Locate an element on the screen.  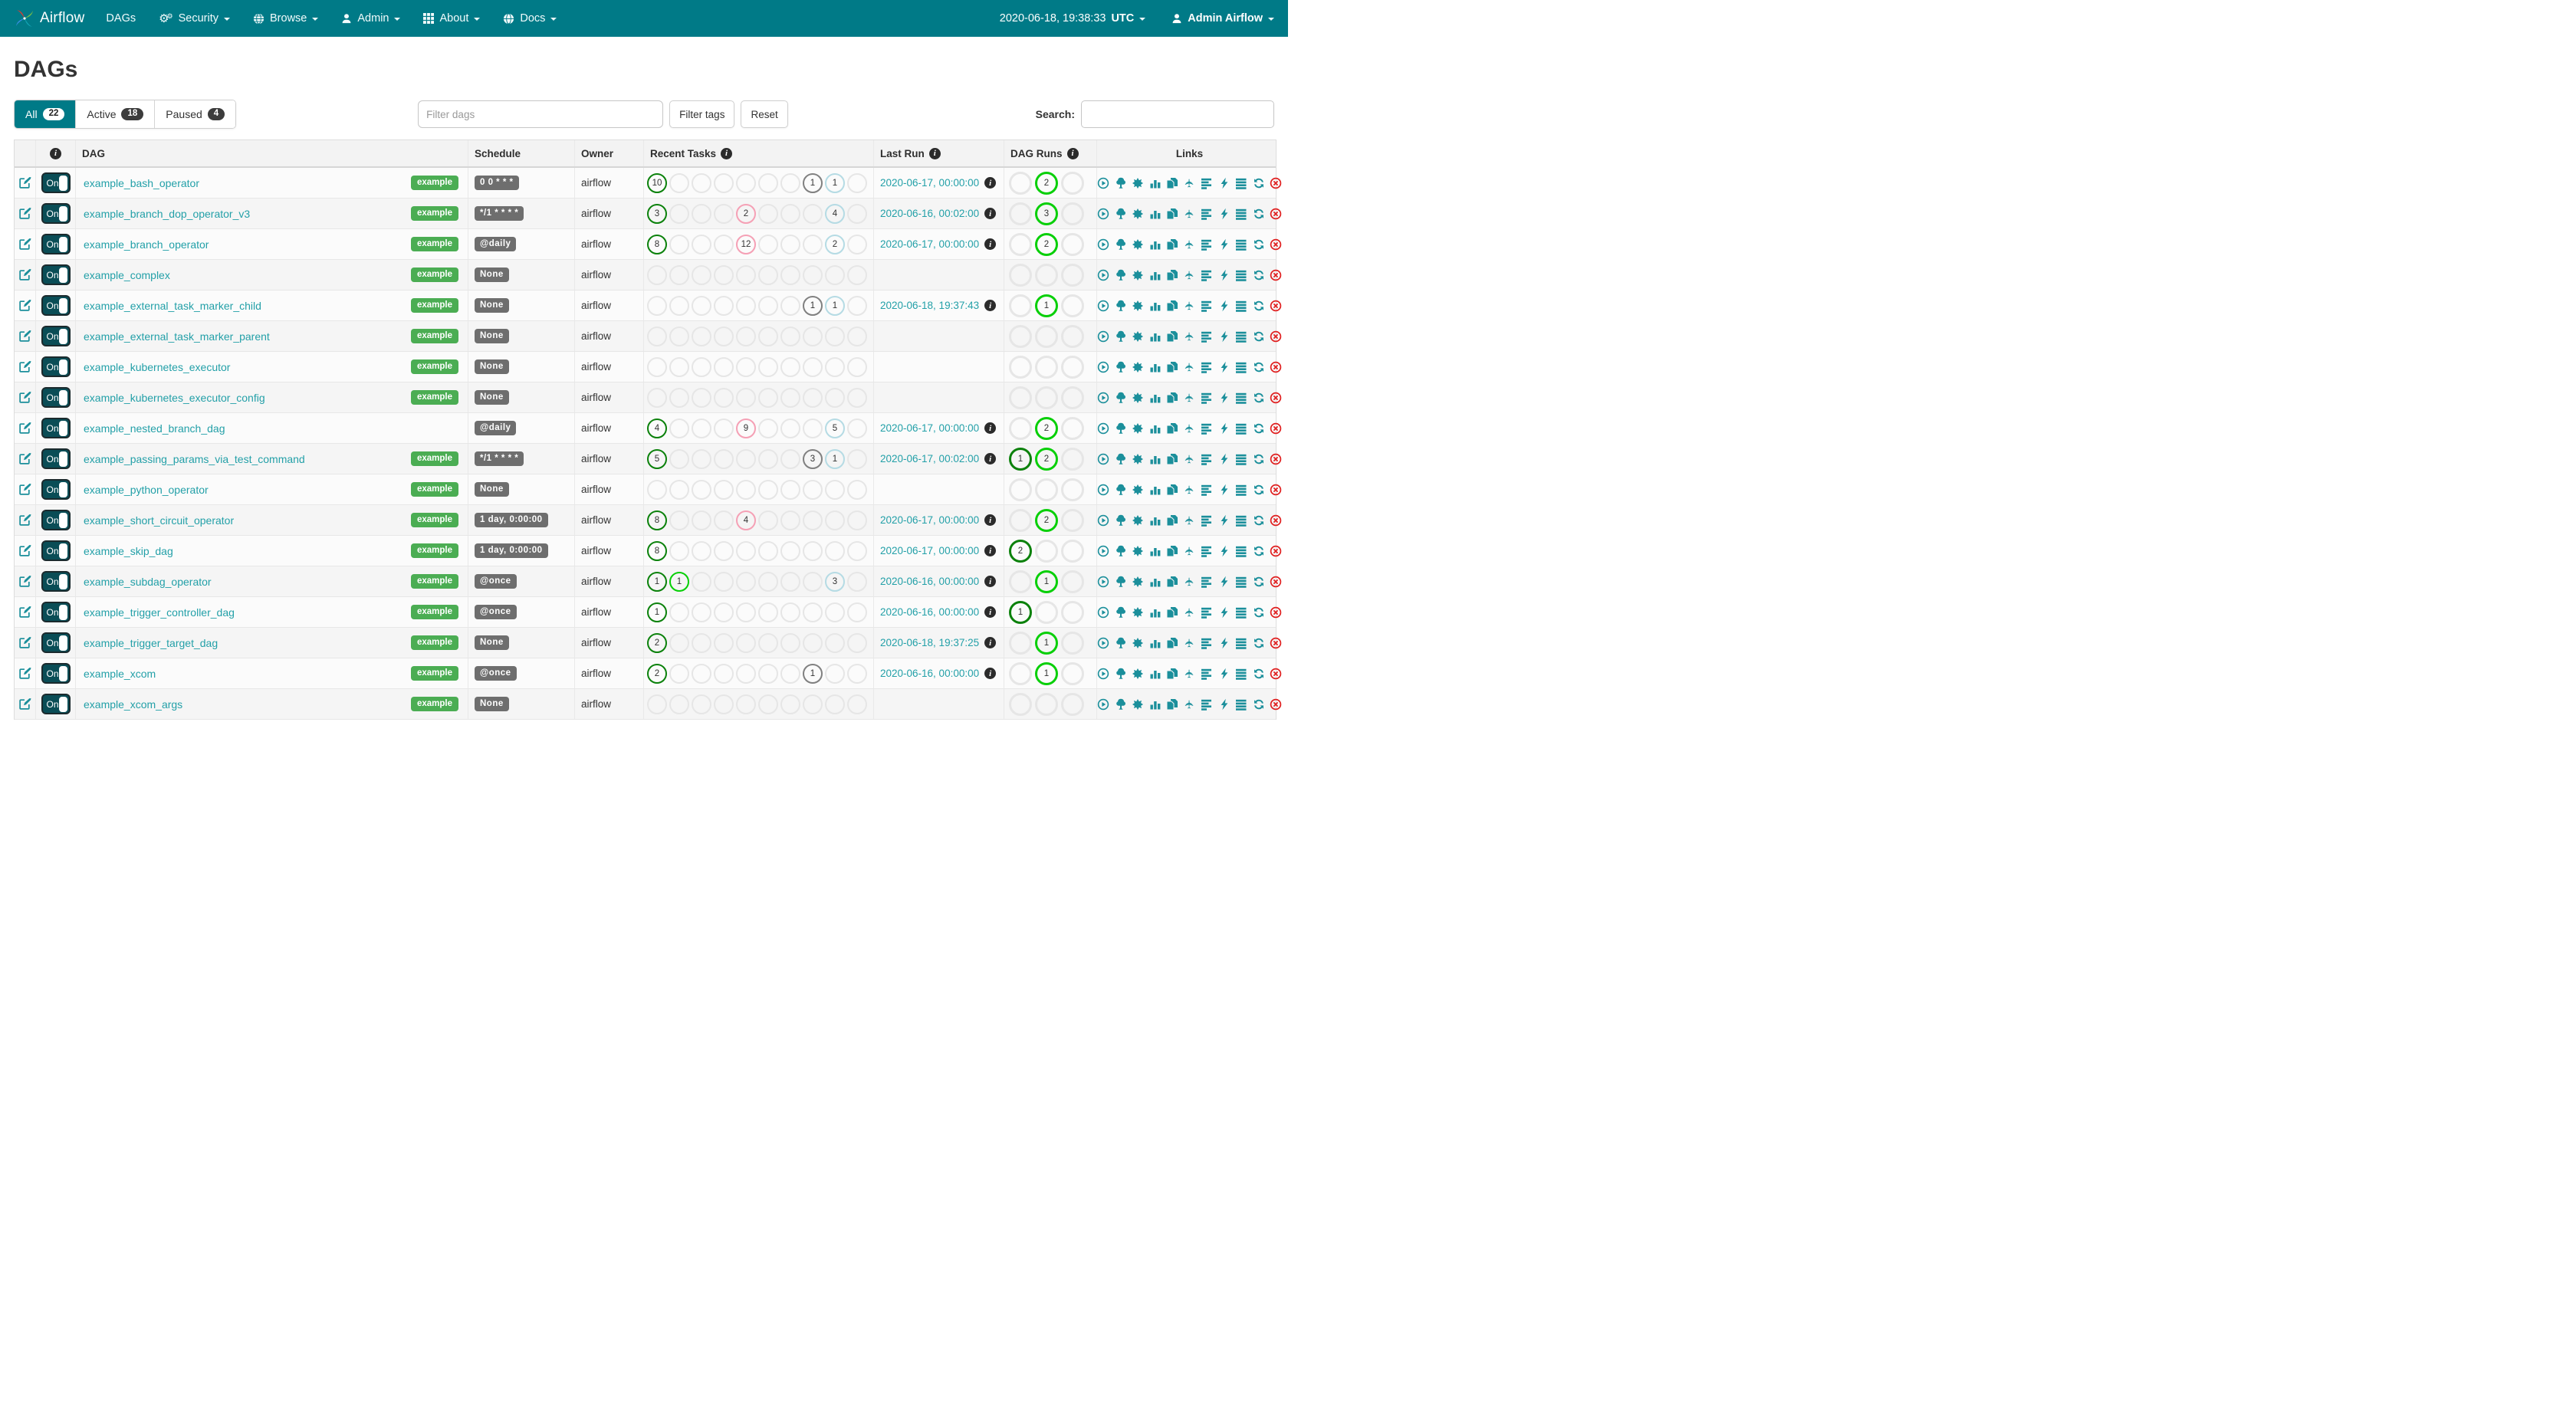
dag-link: example_kubernetes_executor is located at coordinates (157, 367).